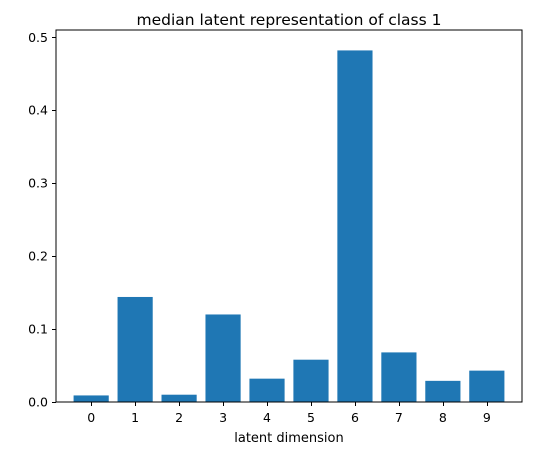 The height and width of the screenshot is (455, 547). Describe the element at coordinates (38, 329) in the screenshot. I see `y-tick-label: 0.1` at that location.